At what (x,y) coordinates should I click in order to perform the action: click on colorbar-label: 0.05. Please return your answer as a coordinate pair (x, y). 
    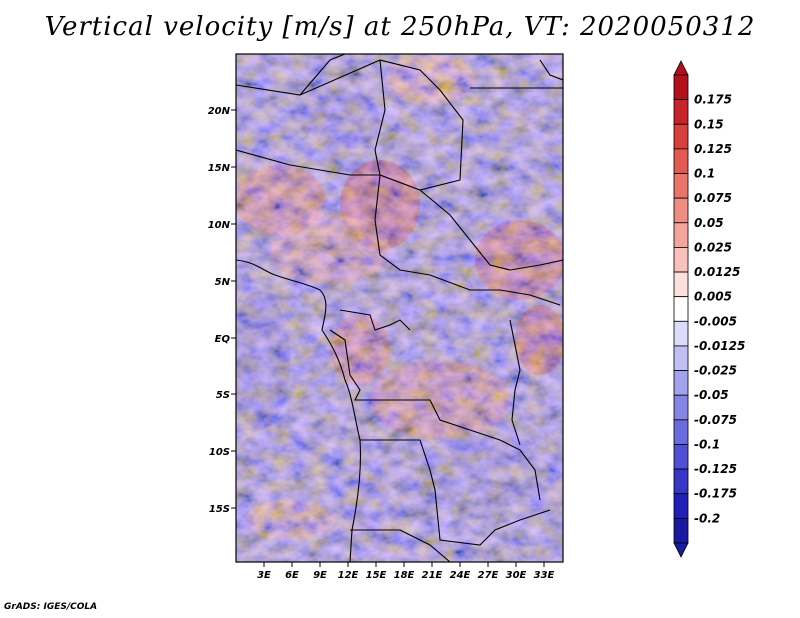
    Looking at the image, I should click on (709, 223).